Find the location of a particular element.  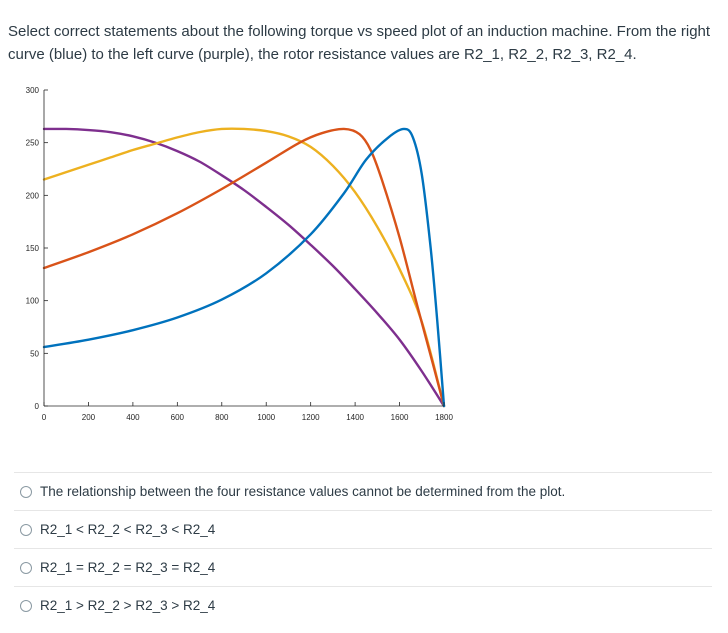

y-tick-label: 100 is located at coordinates (33, 301).